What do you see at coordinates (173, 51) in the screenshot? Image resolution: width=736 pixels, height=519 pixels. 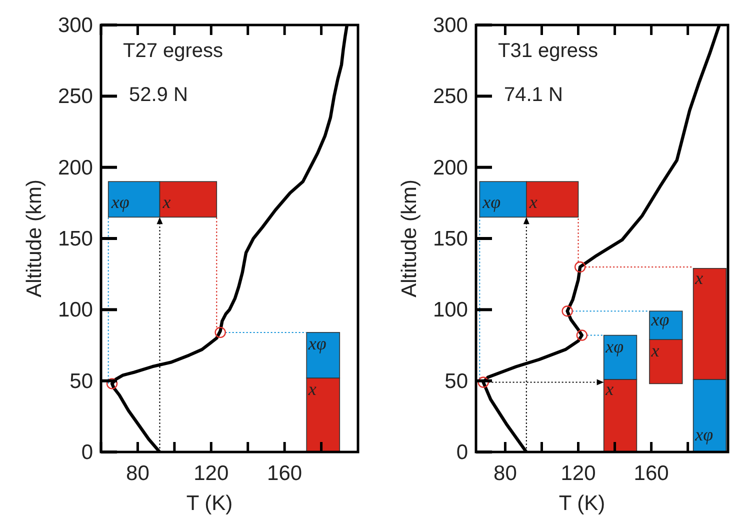 I see `text: T27 egress` at bounding box center [173, 51].